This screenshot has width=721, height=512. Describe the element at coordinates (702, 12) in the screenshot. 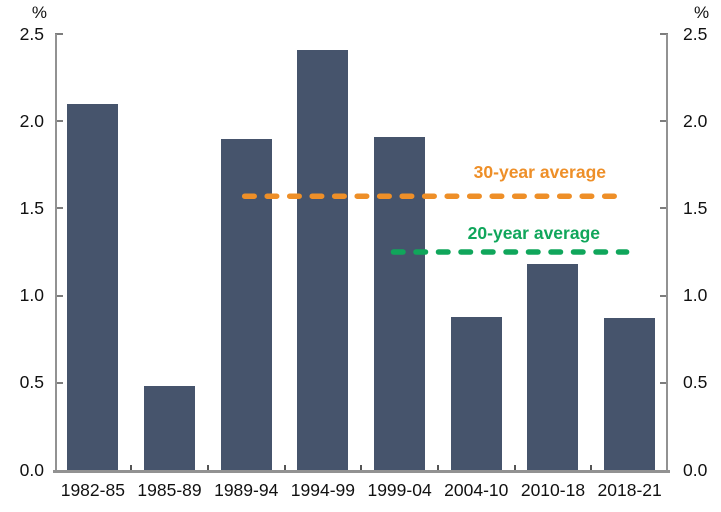

I see `right-axis-unit-label: %` at that location.